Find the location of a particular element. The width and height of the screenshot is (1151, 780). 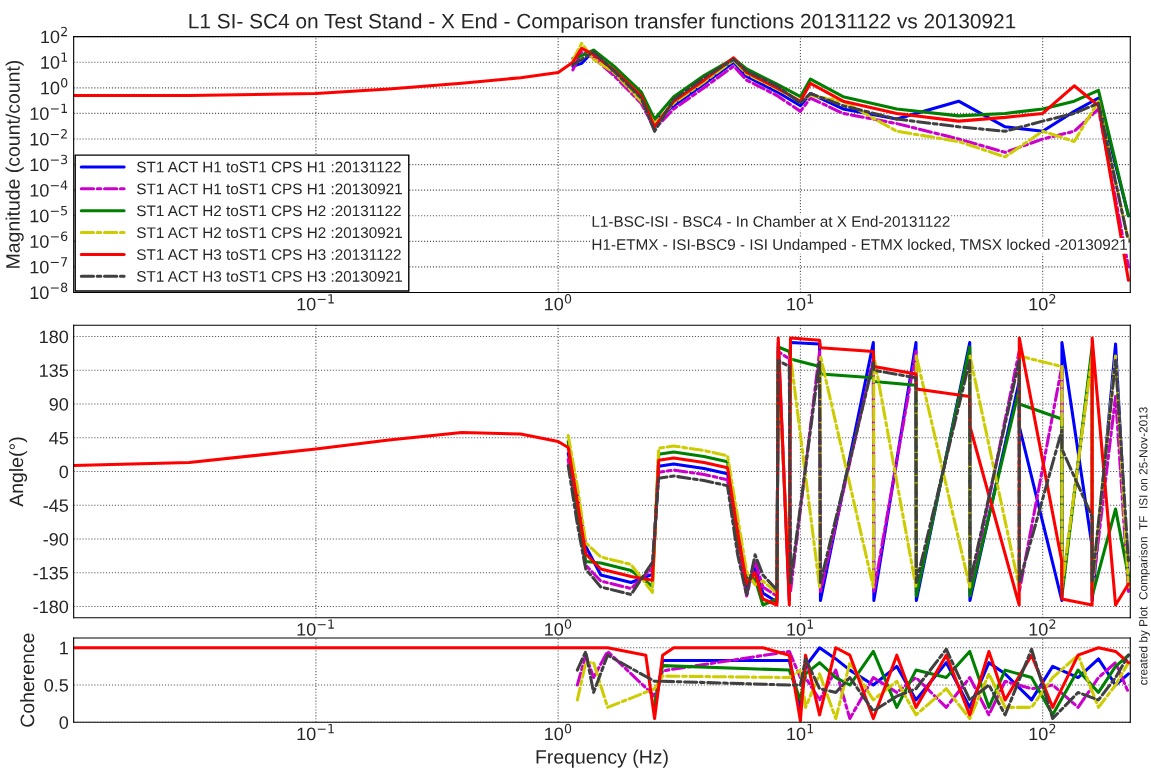

y-tick-label: 45 is located at coordinates (59, 438).